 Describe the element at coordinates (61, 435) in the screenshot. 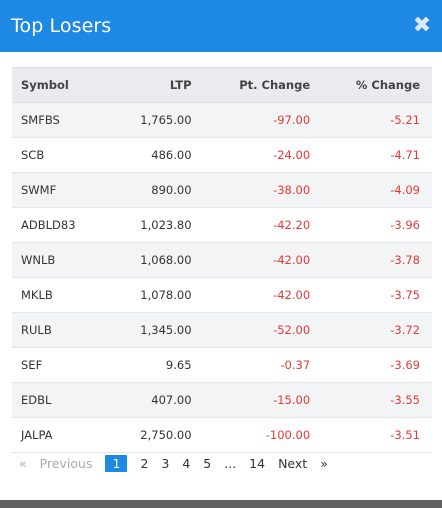

I see `symbol-cell: JALPA` at that location.